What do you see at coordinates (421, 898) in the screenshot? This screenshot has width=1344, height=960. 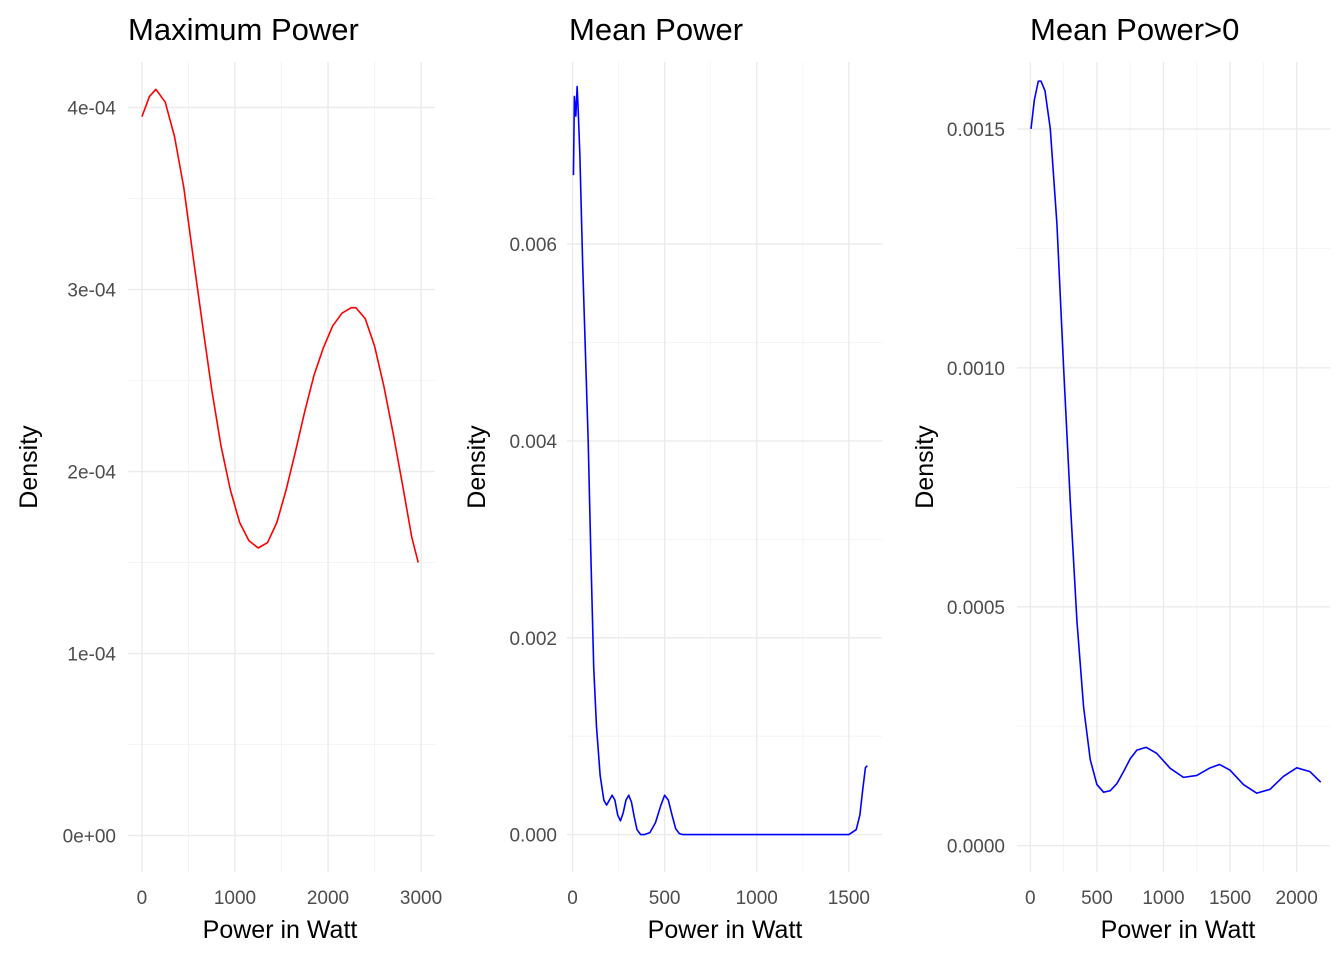 I see `x-tick-label: 3000` at bounding box center [421, 898].